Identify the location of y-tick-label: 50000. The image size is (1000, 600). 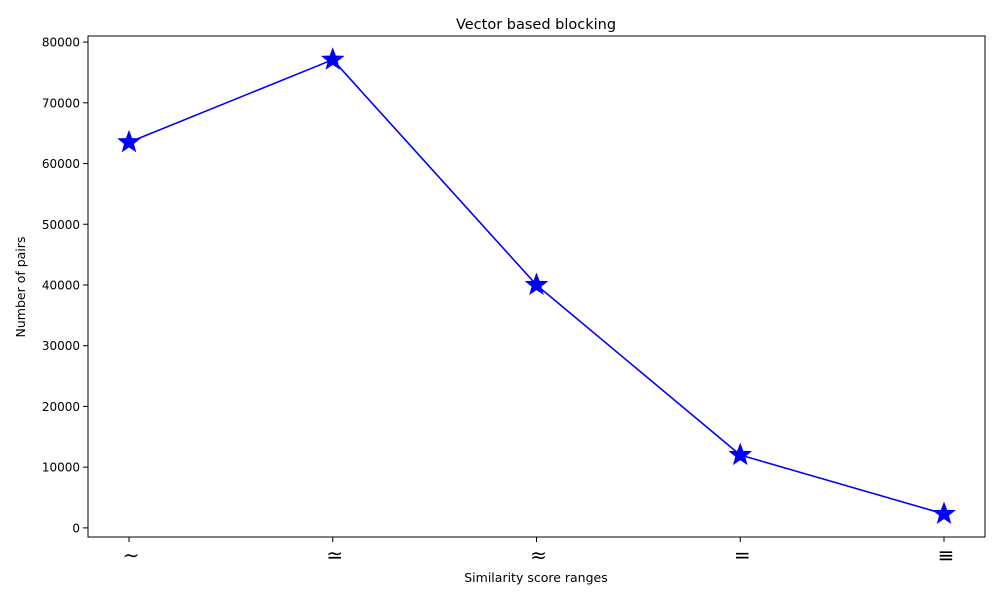
(61, 225).